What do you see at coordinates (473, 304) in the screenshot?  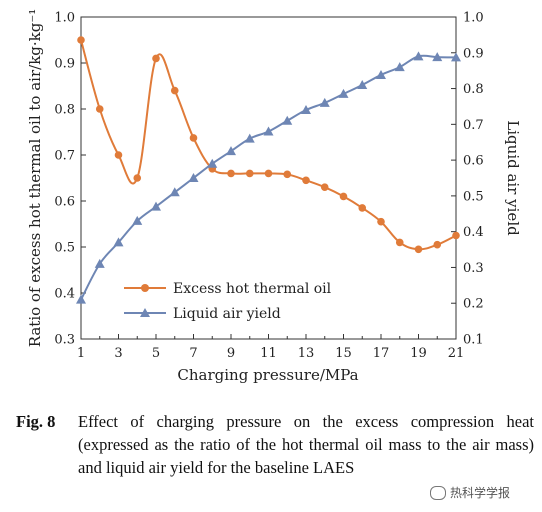 I see `right-tick-label: 0.2` at bounding box center [473, 304].